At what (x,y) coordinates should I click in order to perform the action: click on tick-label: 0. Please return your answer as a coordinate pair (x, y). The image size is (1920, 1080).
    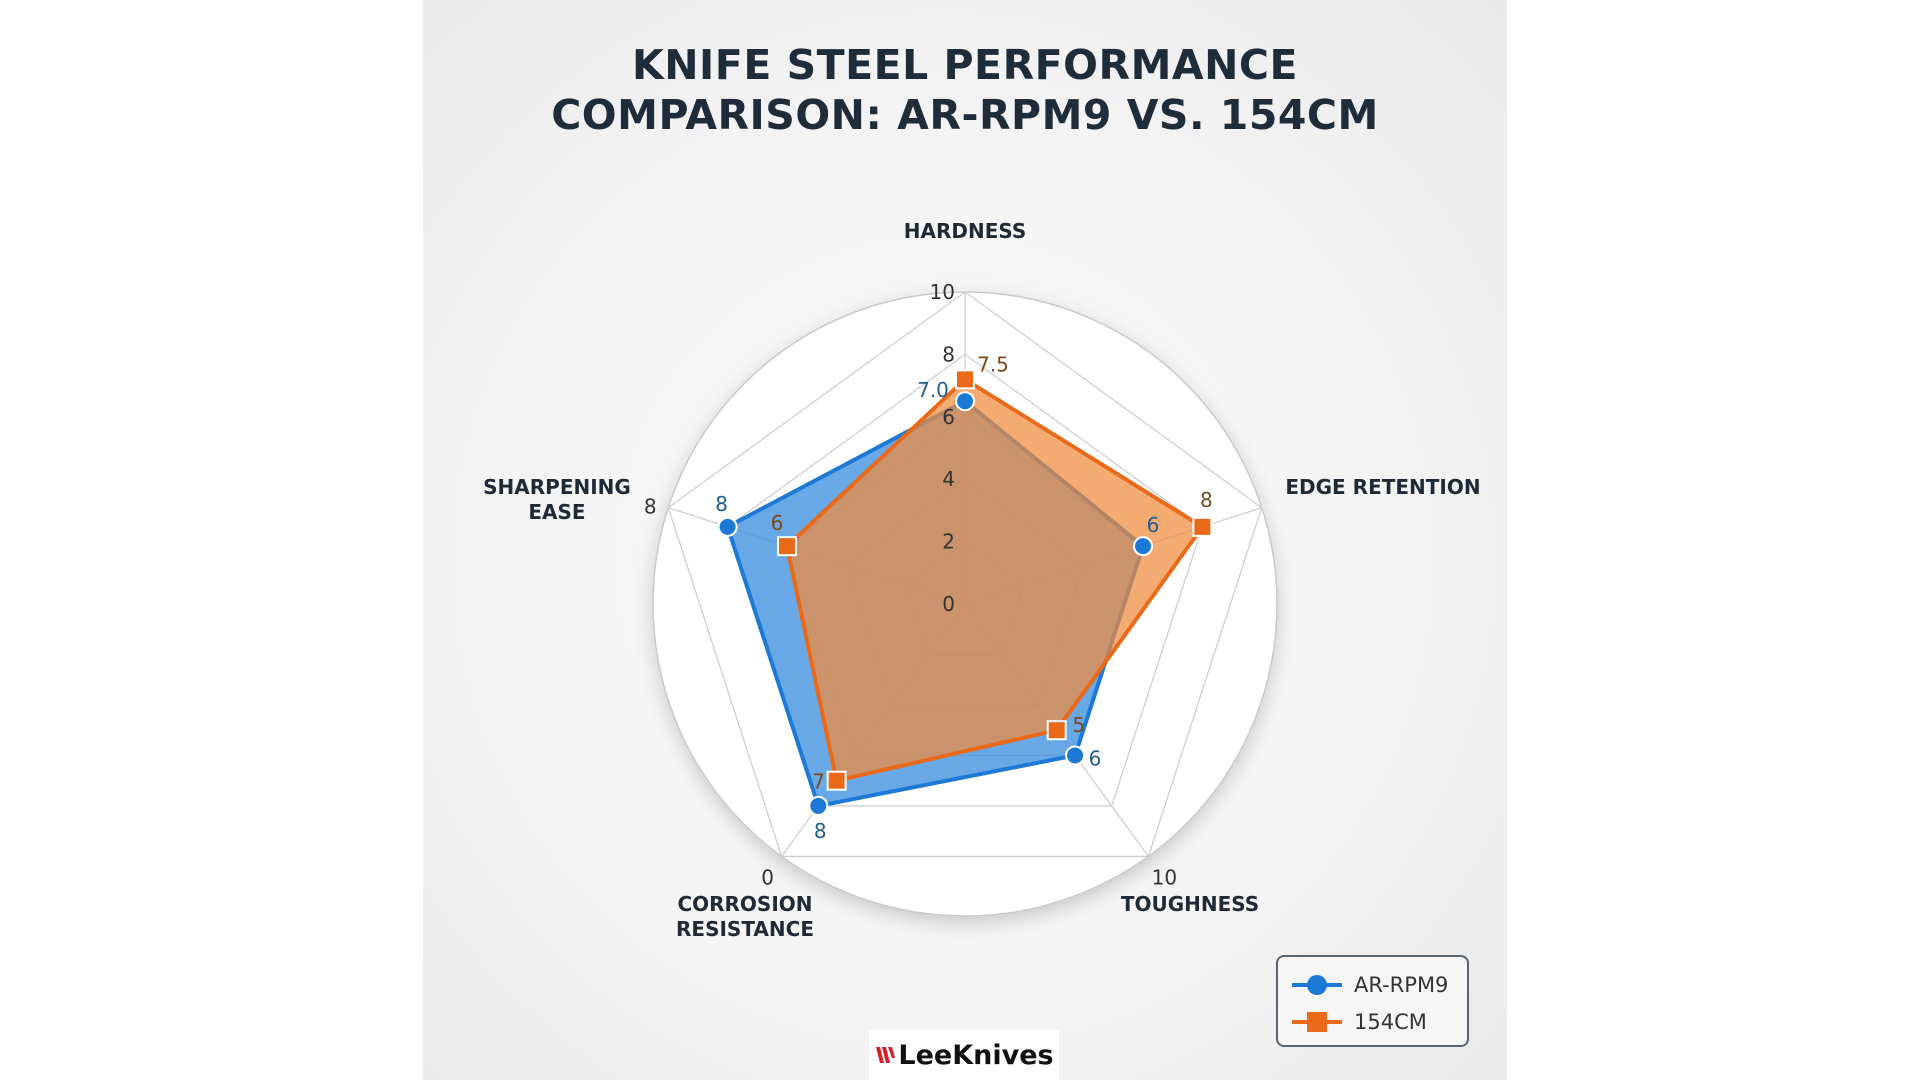
    Looking at the image, I should click on (948, 604).